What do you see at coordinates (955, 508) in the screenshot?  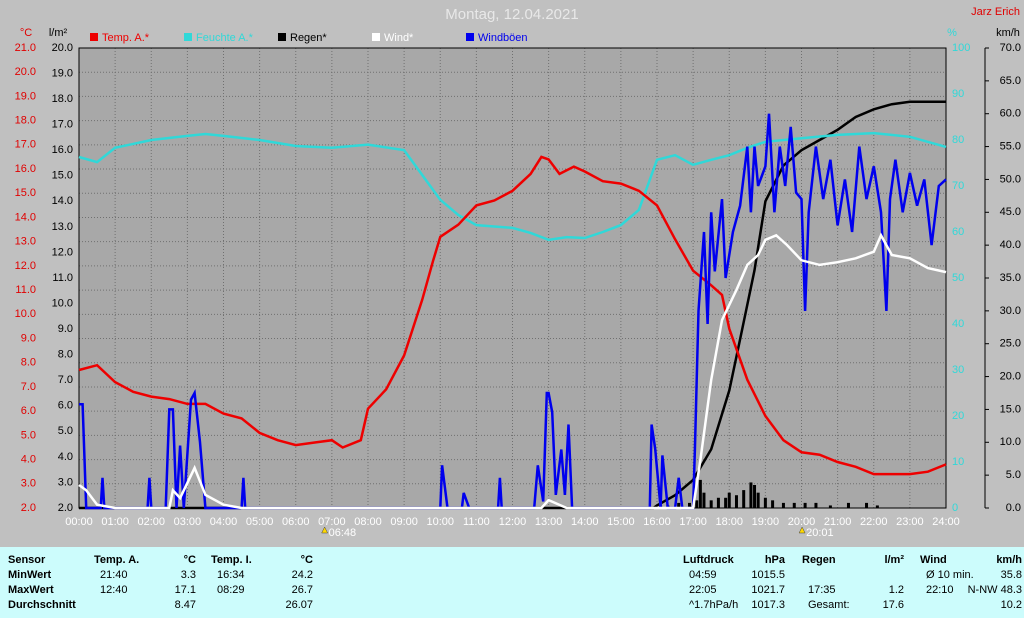 I see `y-tick-label: 0` at bounding box center [955, 508].